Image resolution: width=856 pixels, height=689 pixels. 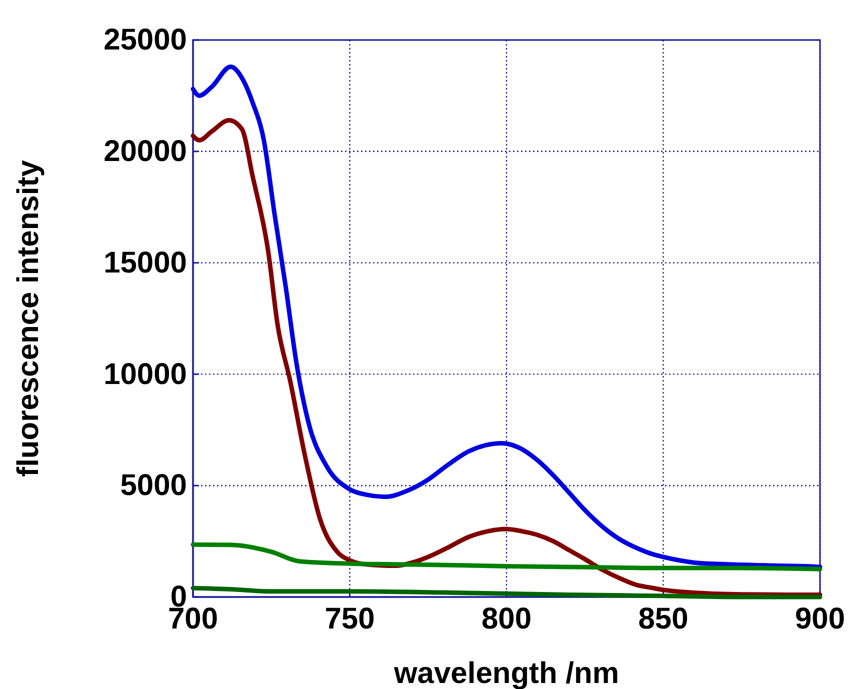 I want to click on x-tick-label: 850, so click(x=663, y=619).